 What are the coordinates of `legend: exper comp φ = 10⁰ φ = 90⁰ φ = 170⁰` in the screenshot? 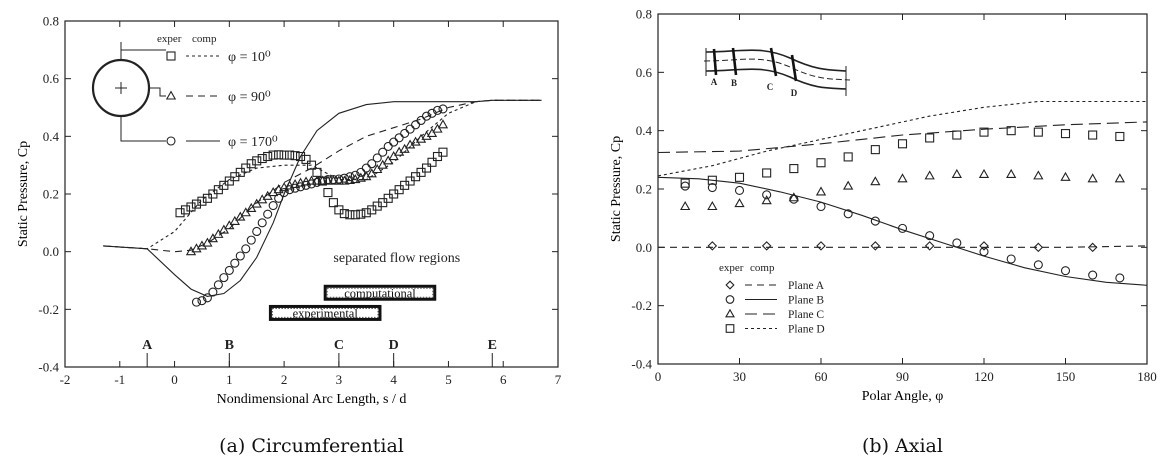 It's located at (184, 91).